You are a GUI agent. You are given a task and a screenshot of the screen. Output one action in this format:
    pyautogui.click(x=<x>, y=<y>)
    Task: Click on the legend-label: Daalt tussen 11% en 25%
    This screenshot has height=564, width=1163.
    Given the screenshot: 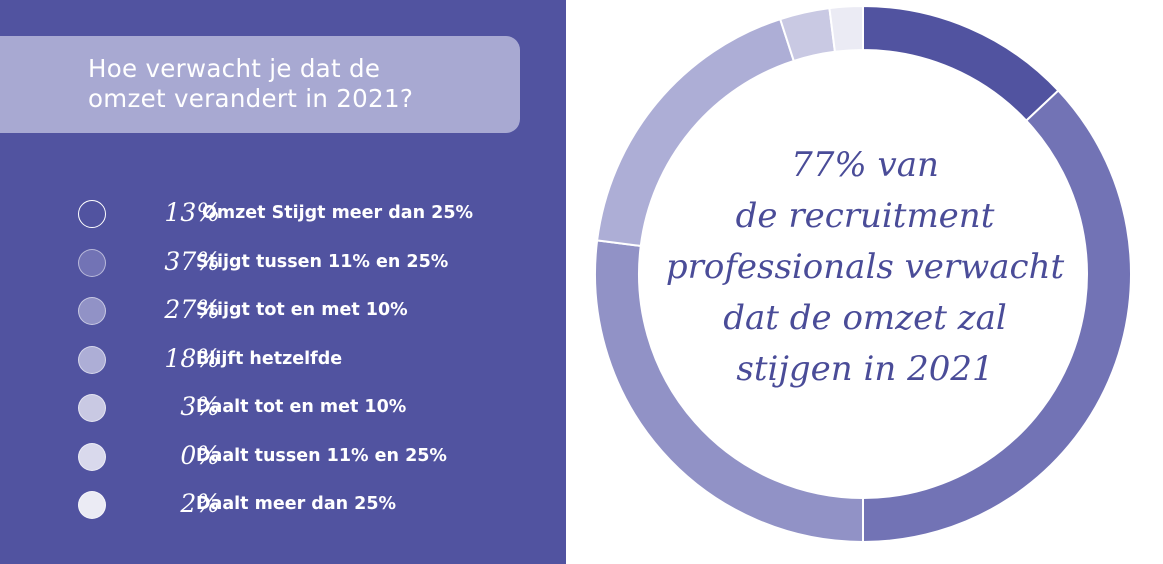 What is the action you would take?
    pyautogui.click(x=321, y=455)
    